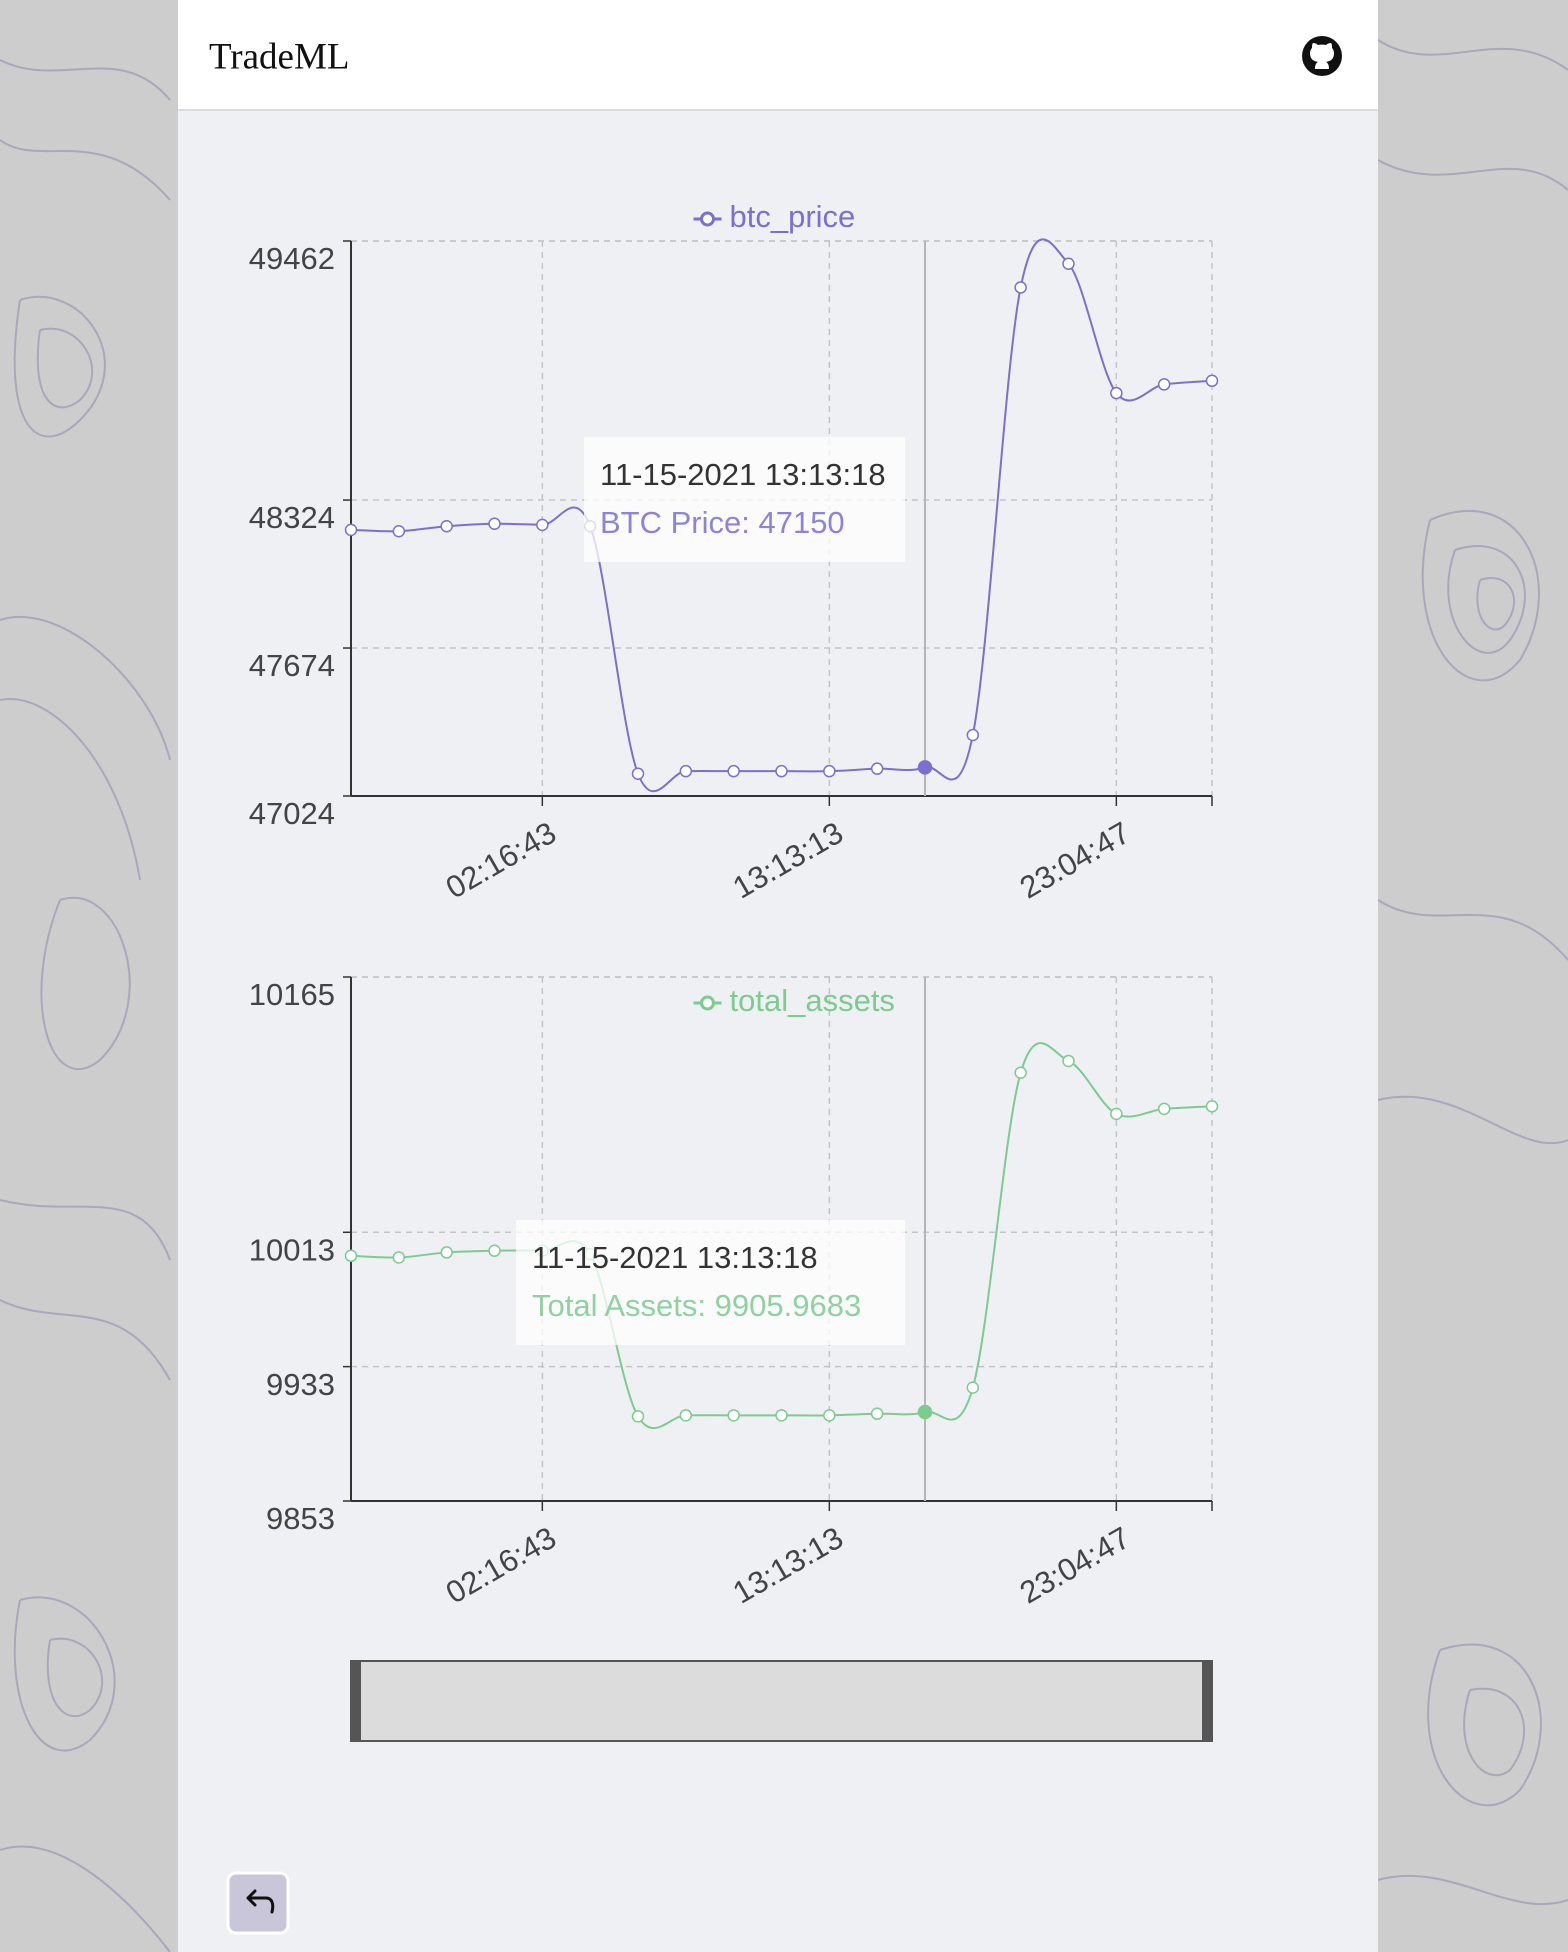  I want to click on series-line, so click(781, 1236).